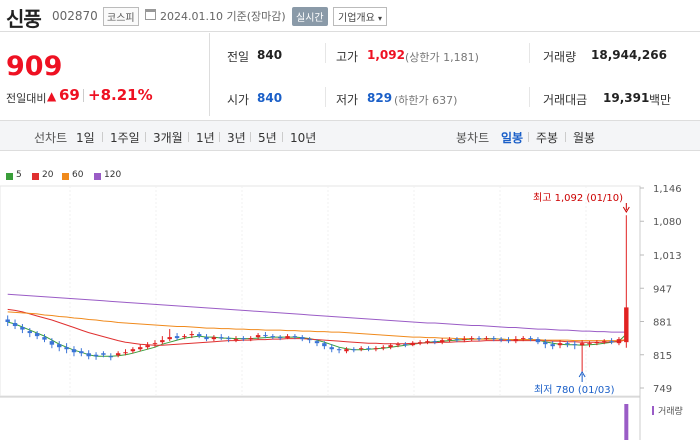 This screenshot has height=442, width=700. I want to click on prev-close-label: 전일, so click(238, 57).